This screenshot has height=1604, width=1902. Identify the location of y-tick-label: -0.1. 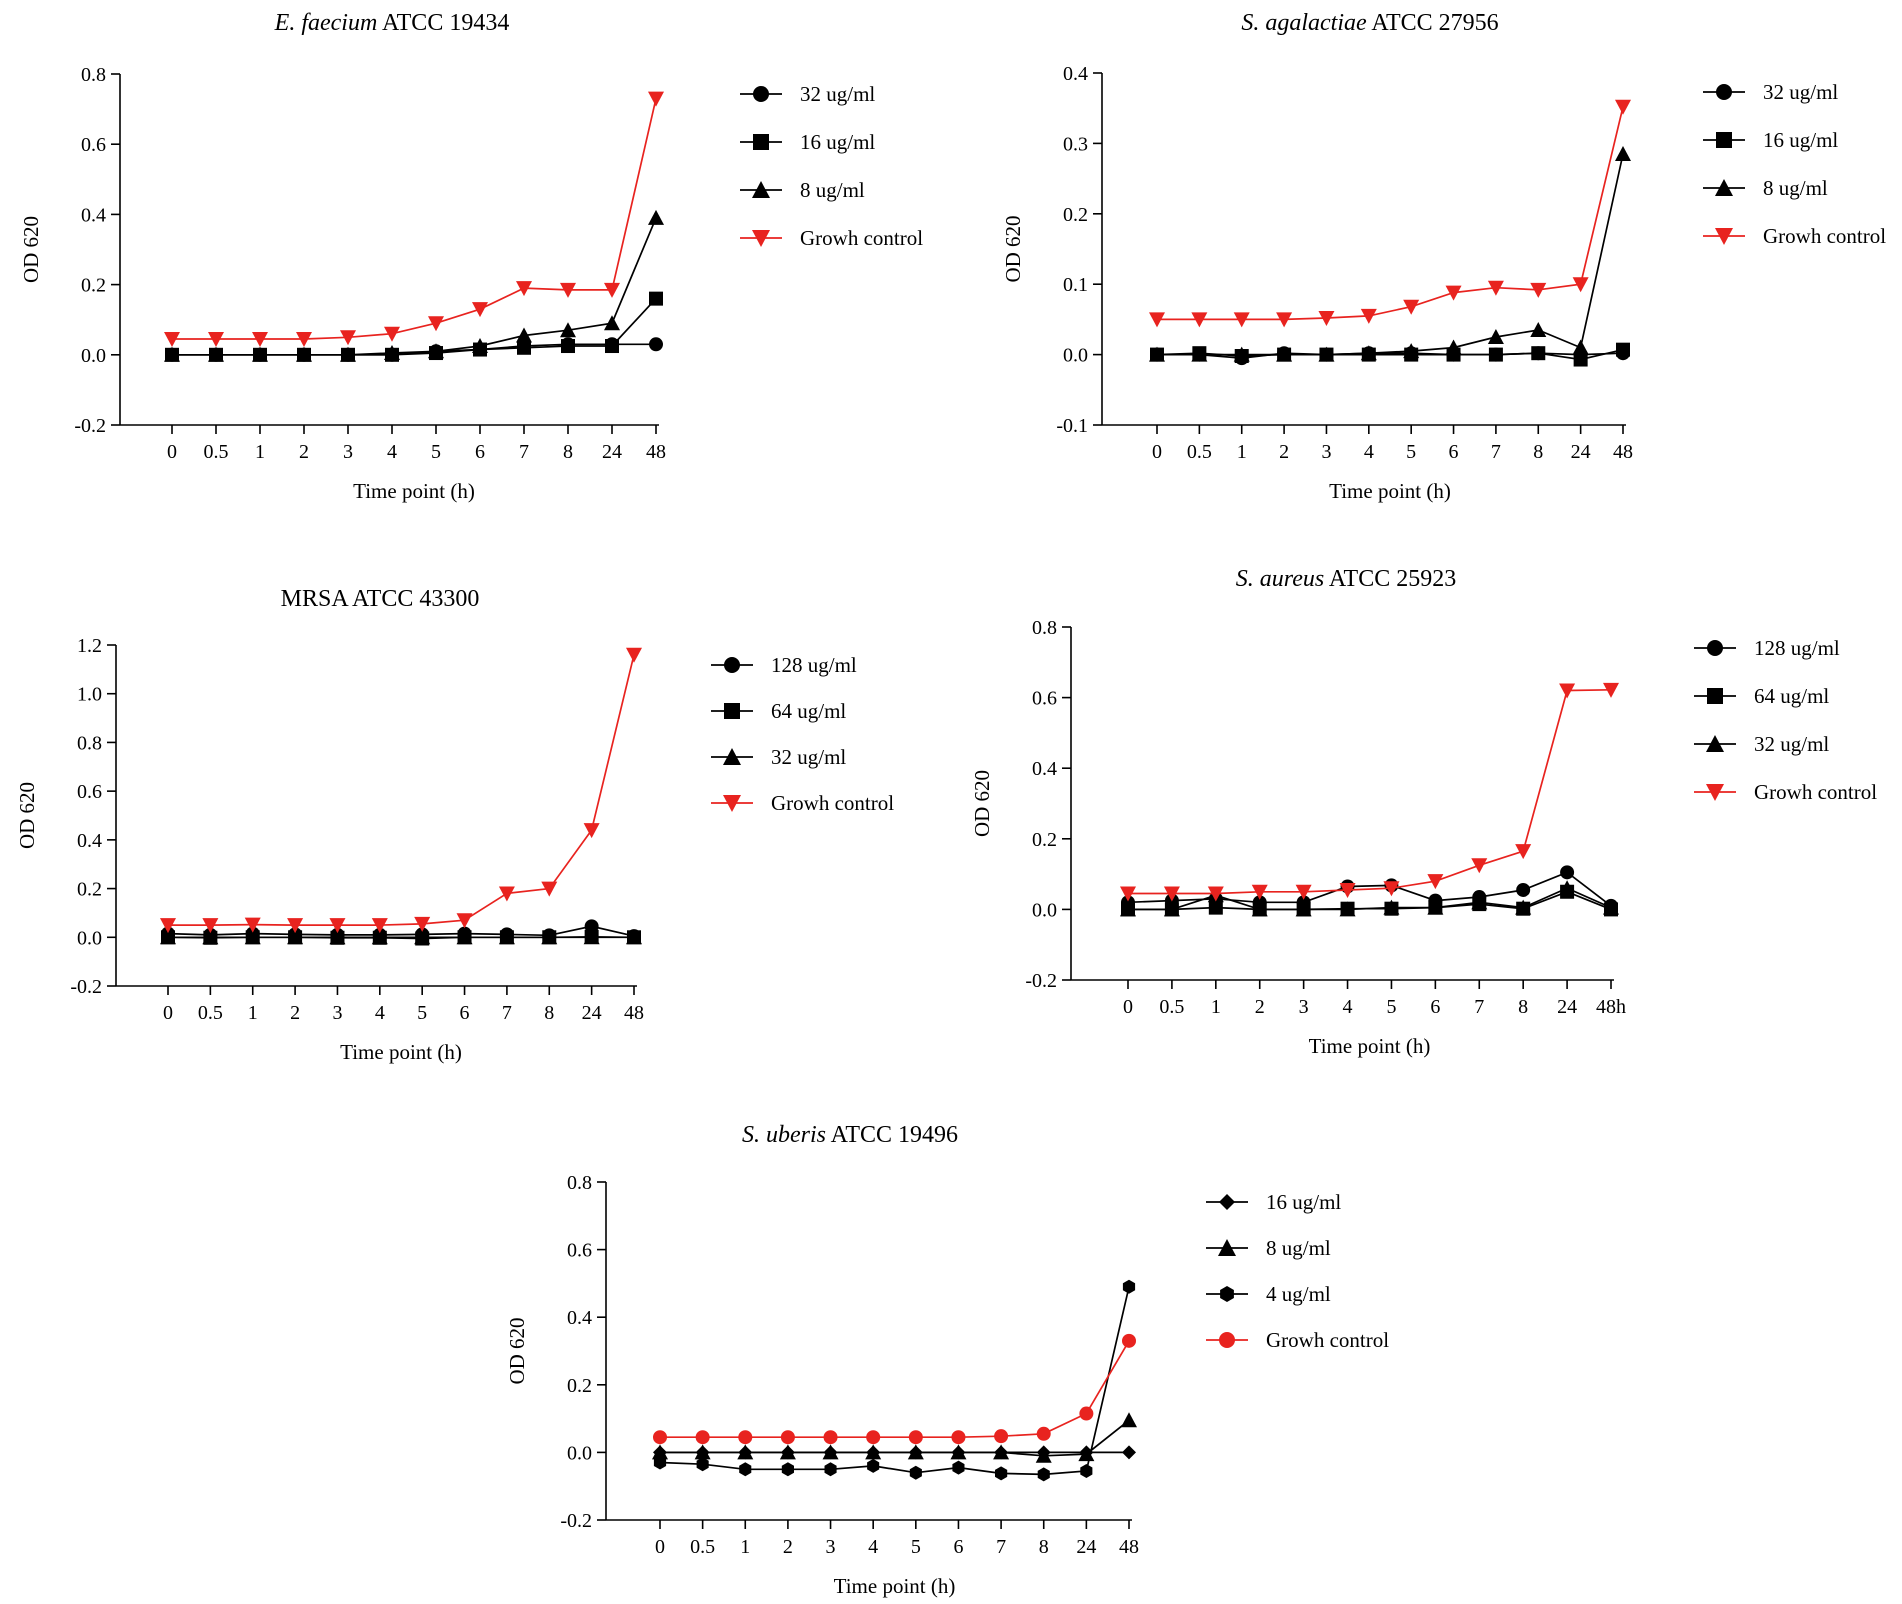
(1072, 426).